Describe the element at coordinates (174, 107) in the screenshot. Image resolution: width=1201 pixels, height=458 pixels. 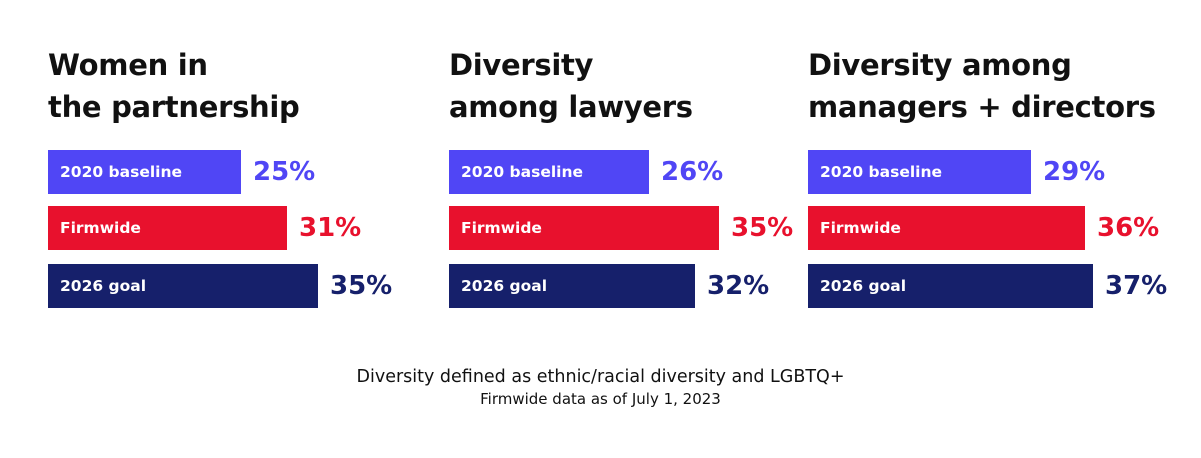
I see `chart-title-line-2: the partnership` at that location.